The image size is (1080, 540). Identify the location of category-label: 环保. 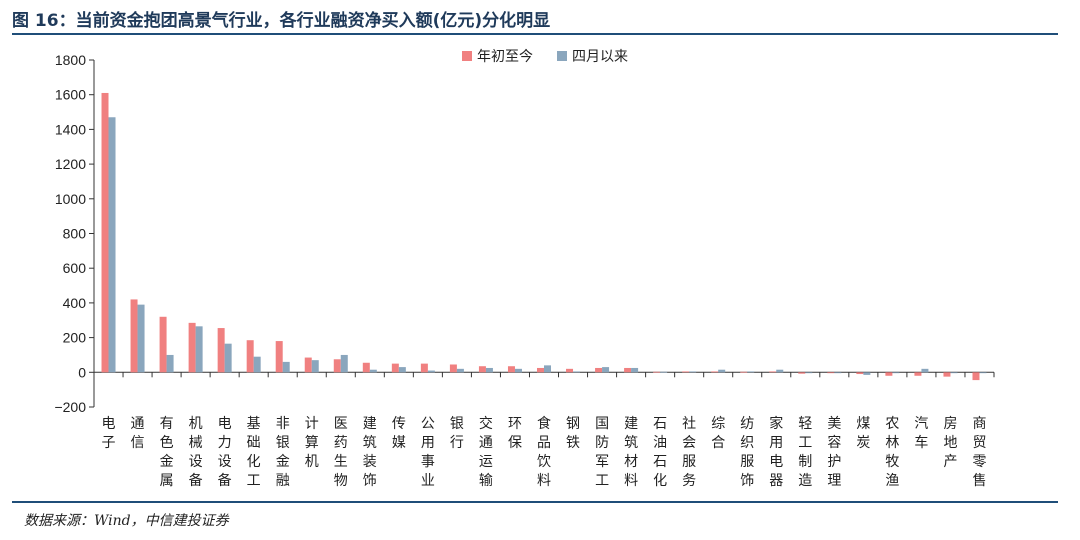
(515, 433).